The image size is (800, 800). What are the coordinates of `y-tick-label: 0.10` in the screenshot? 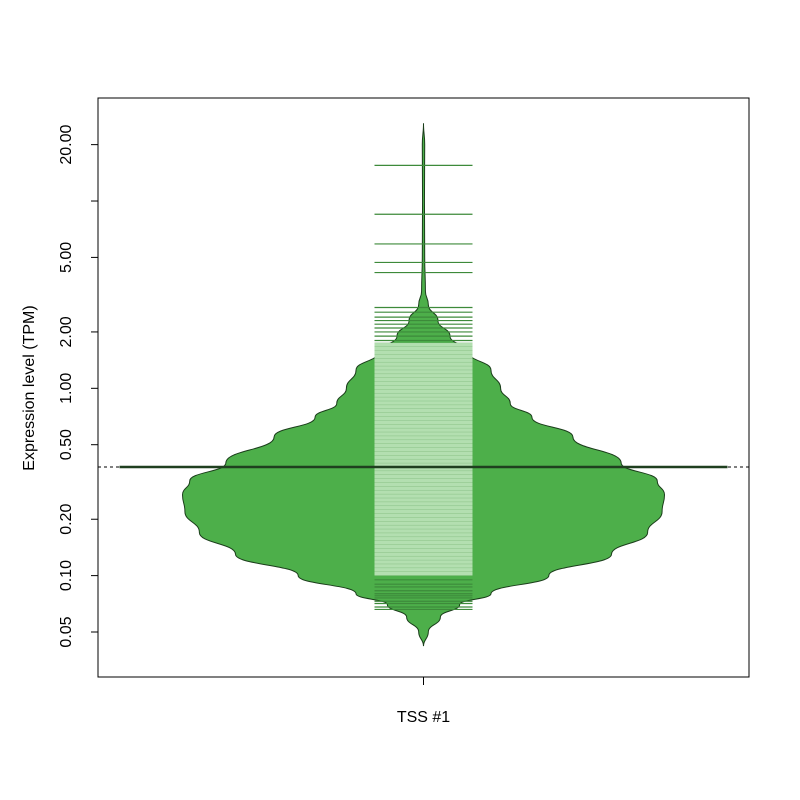 It's located at (66, 575).